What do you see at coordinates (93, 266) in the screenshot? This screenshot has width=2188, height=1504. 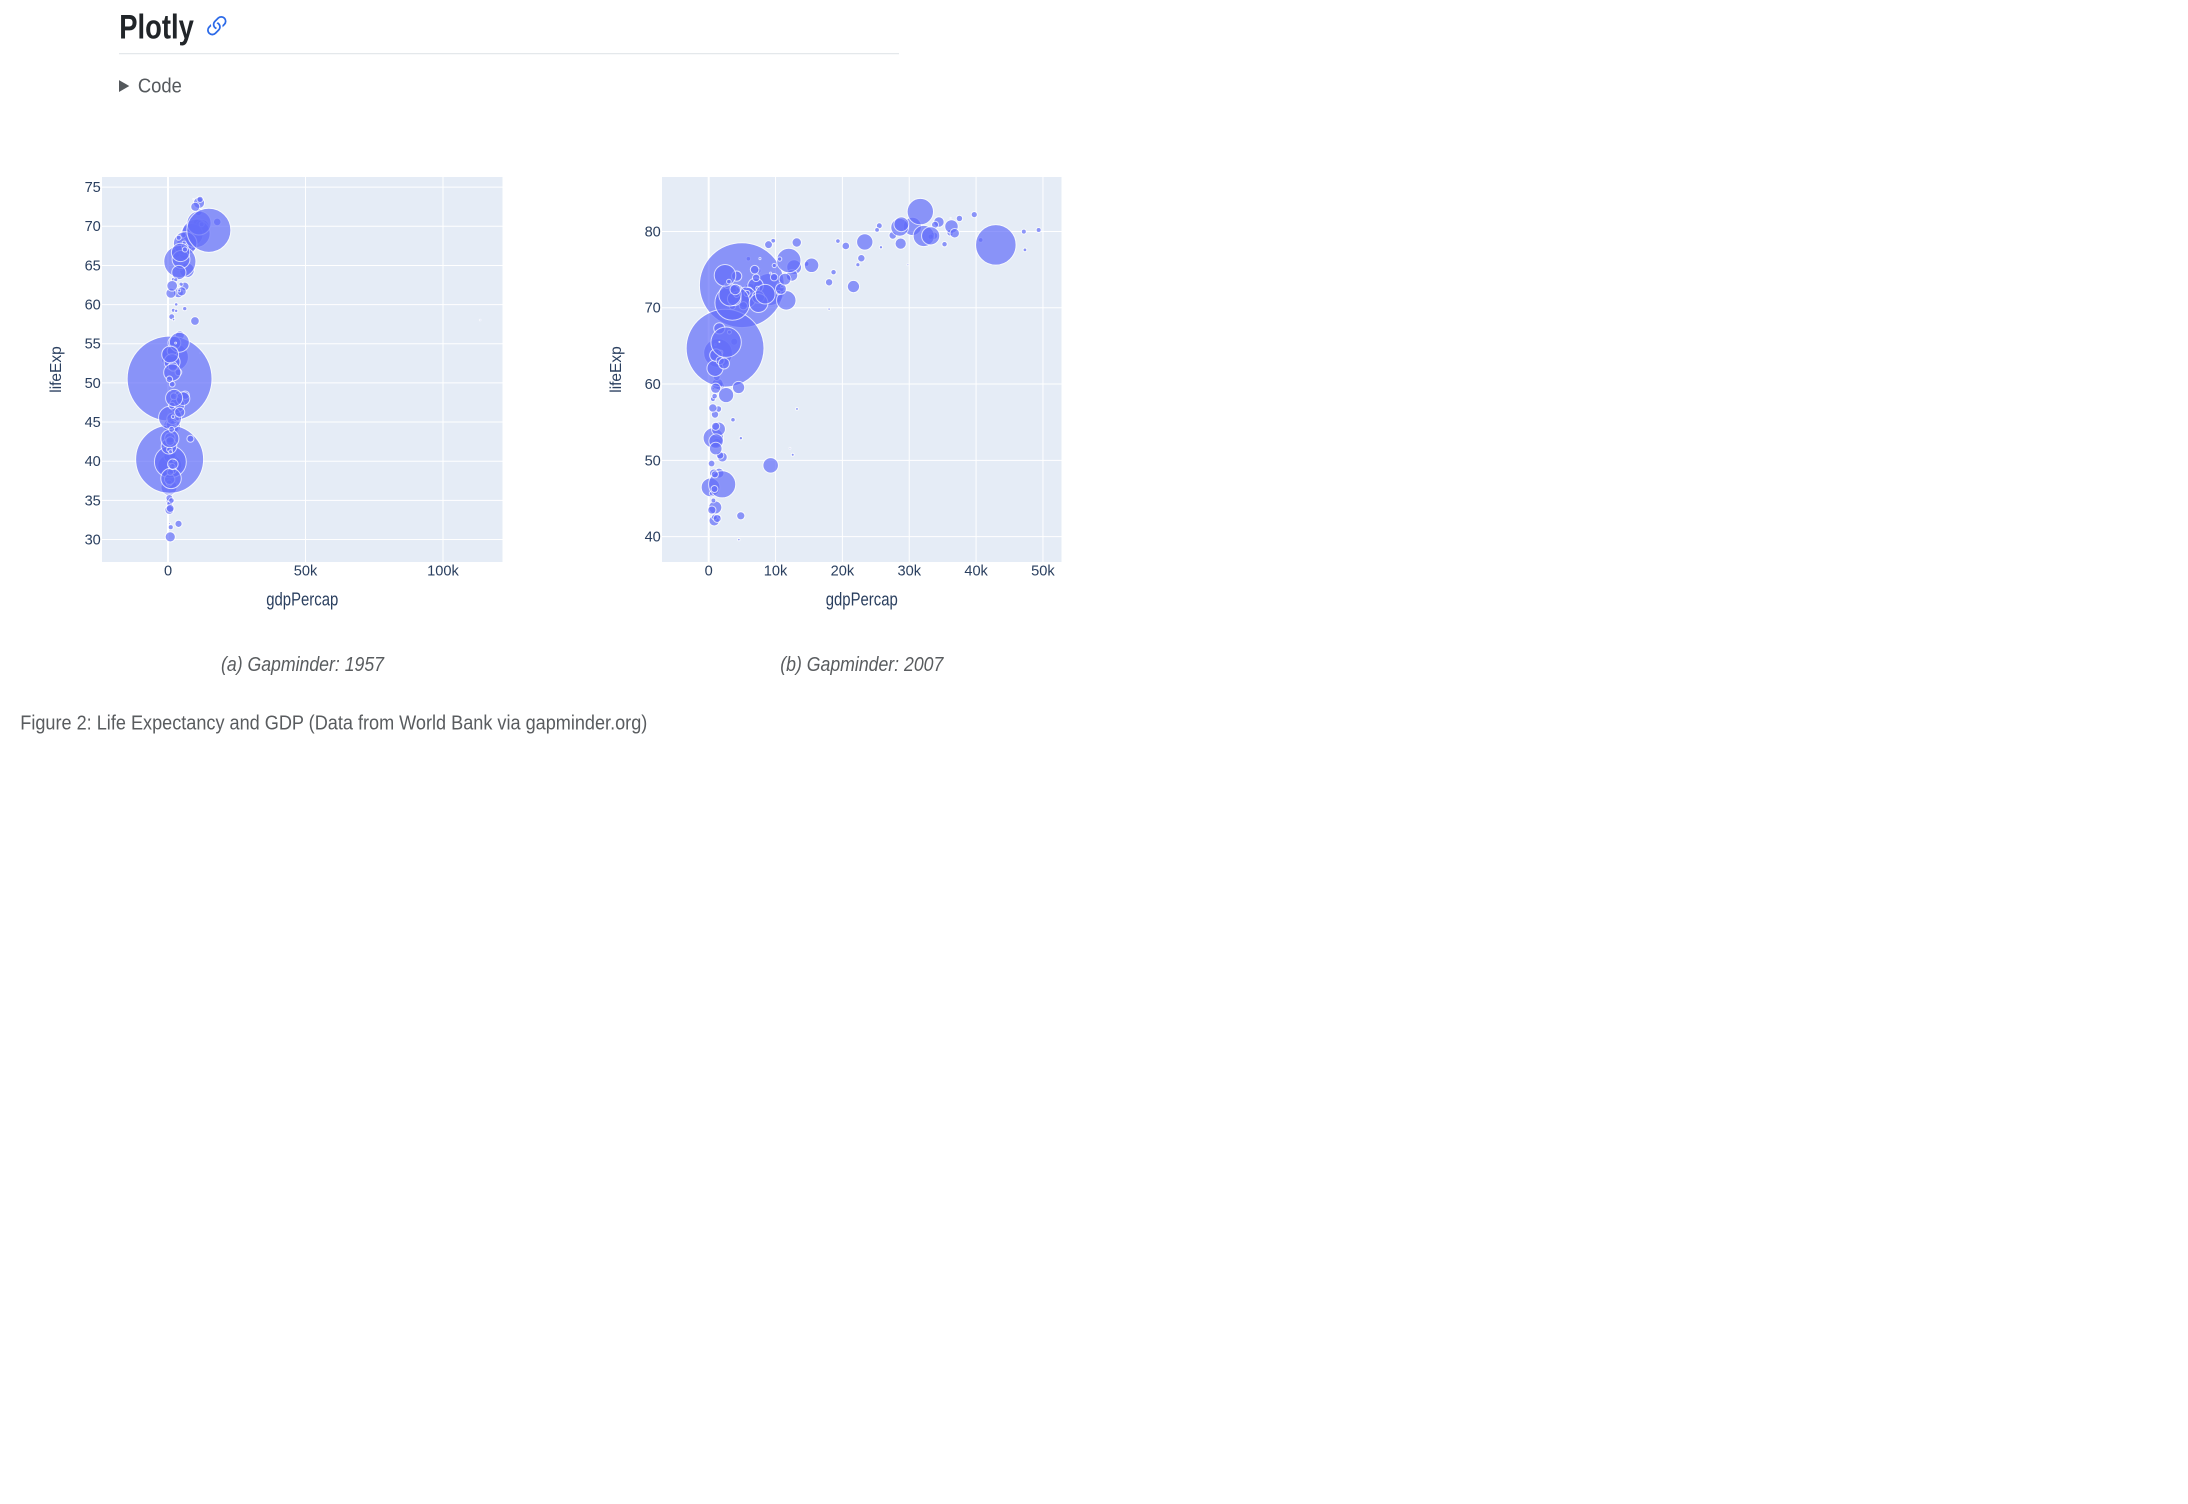 I see `svg-text: 65` at bounding box center [93, 266].